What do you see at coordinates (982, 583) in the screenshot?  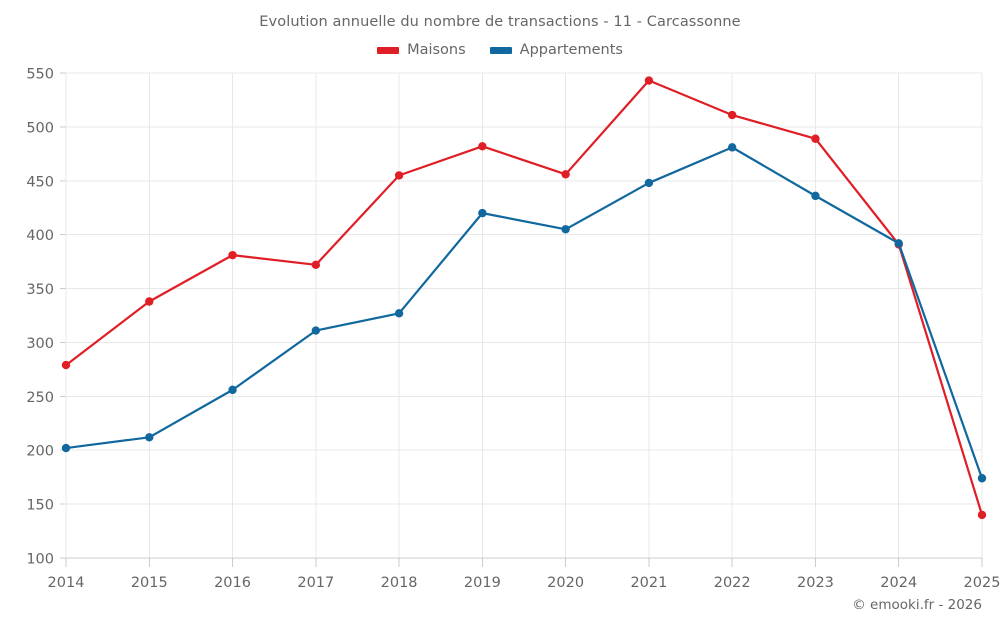 I see `x-tick-label: 2025` at bounding box center [982, 583].